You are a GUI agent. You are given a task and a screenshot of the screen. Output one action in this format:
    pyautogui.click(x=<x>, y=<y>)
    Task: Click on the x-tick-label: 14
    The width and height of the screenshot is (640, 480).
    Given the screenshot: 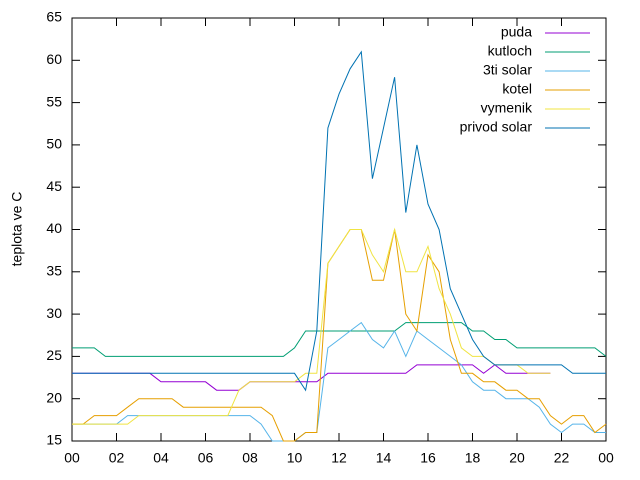 What is the action you would take?
    pyautogui.click(x=384, y=458)
    